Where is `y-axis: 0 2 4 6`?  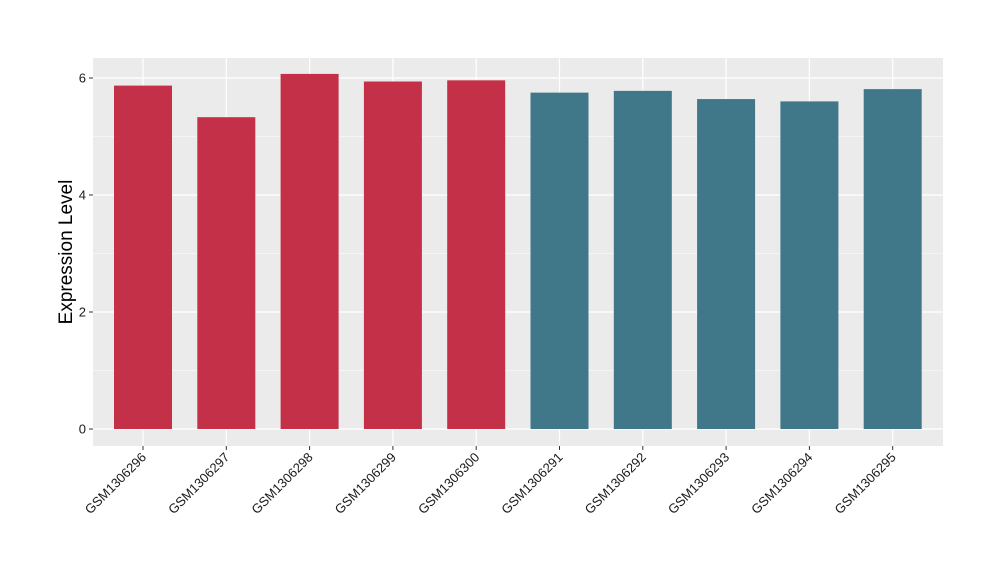 y-axis: 0 2 4 6 is located at coordinates (86, 254).